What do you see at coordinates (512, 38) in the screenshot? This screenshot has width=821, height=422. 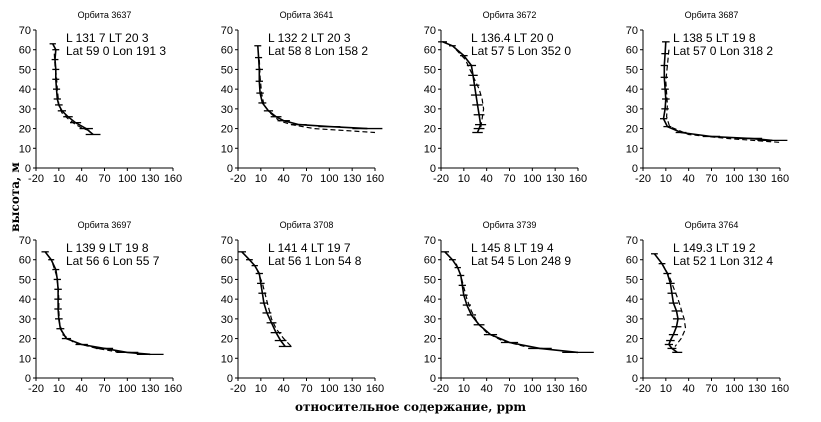 I see `annotation-line: L 136.4 LT 20 0` at bounding box center [512, 38].